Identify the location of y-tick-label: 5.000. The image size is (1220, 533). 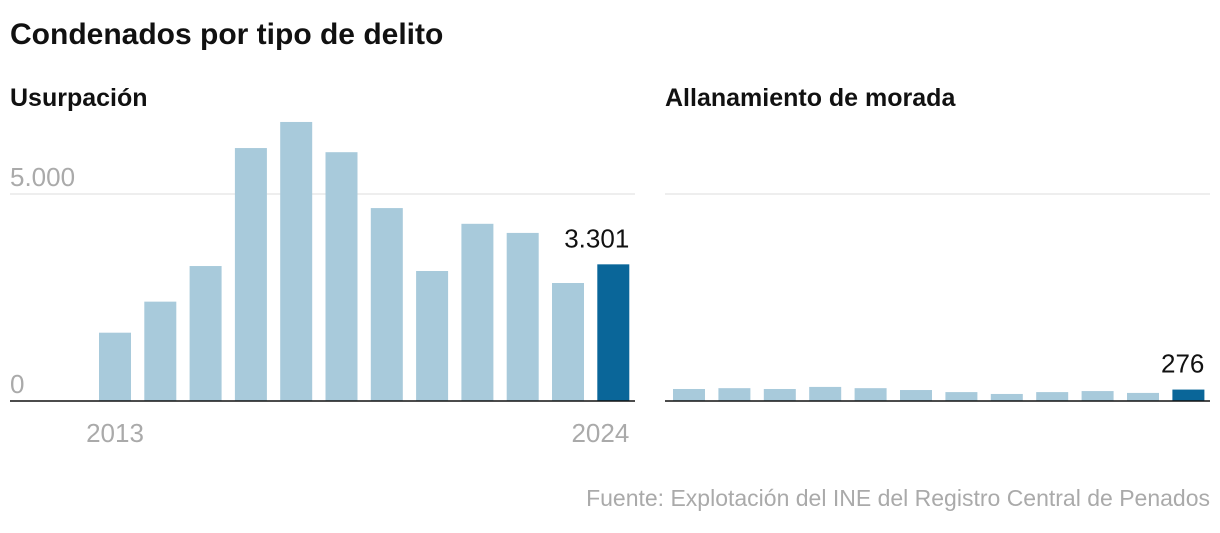
(42, 177).